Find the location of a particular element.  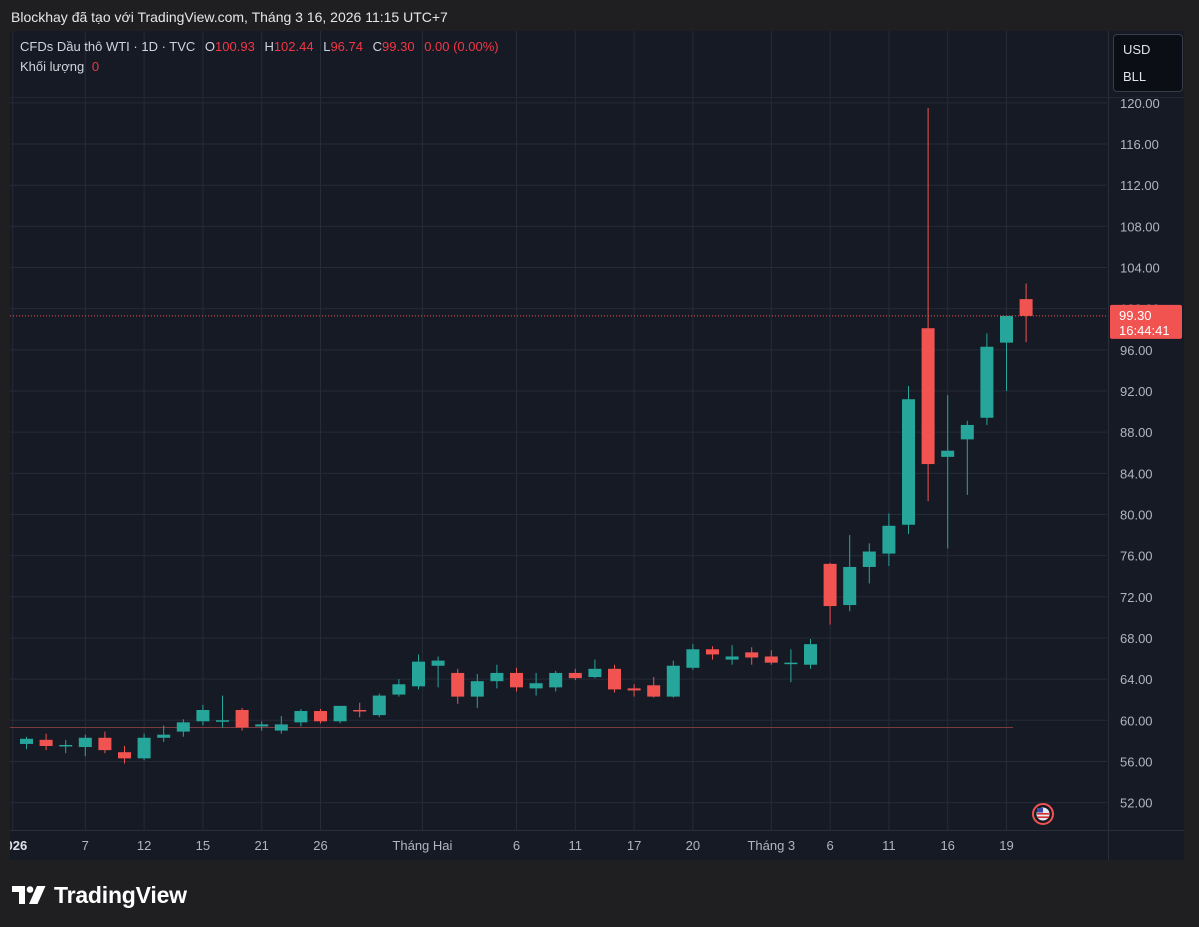

time-axis-tick-label: 11 is located at coordinates (889, 845).